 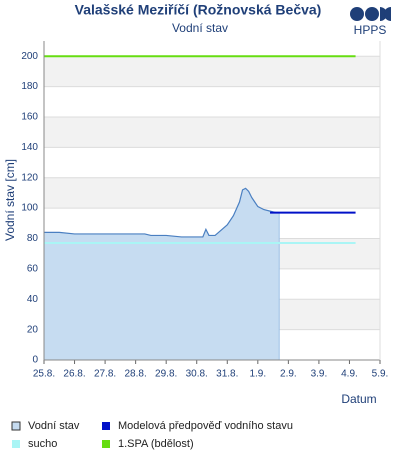 What do you see at coordinates (197, 374) in the screenshot?
I see `x-tick-label: 30.8.` at bounding box center [197, 374].